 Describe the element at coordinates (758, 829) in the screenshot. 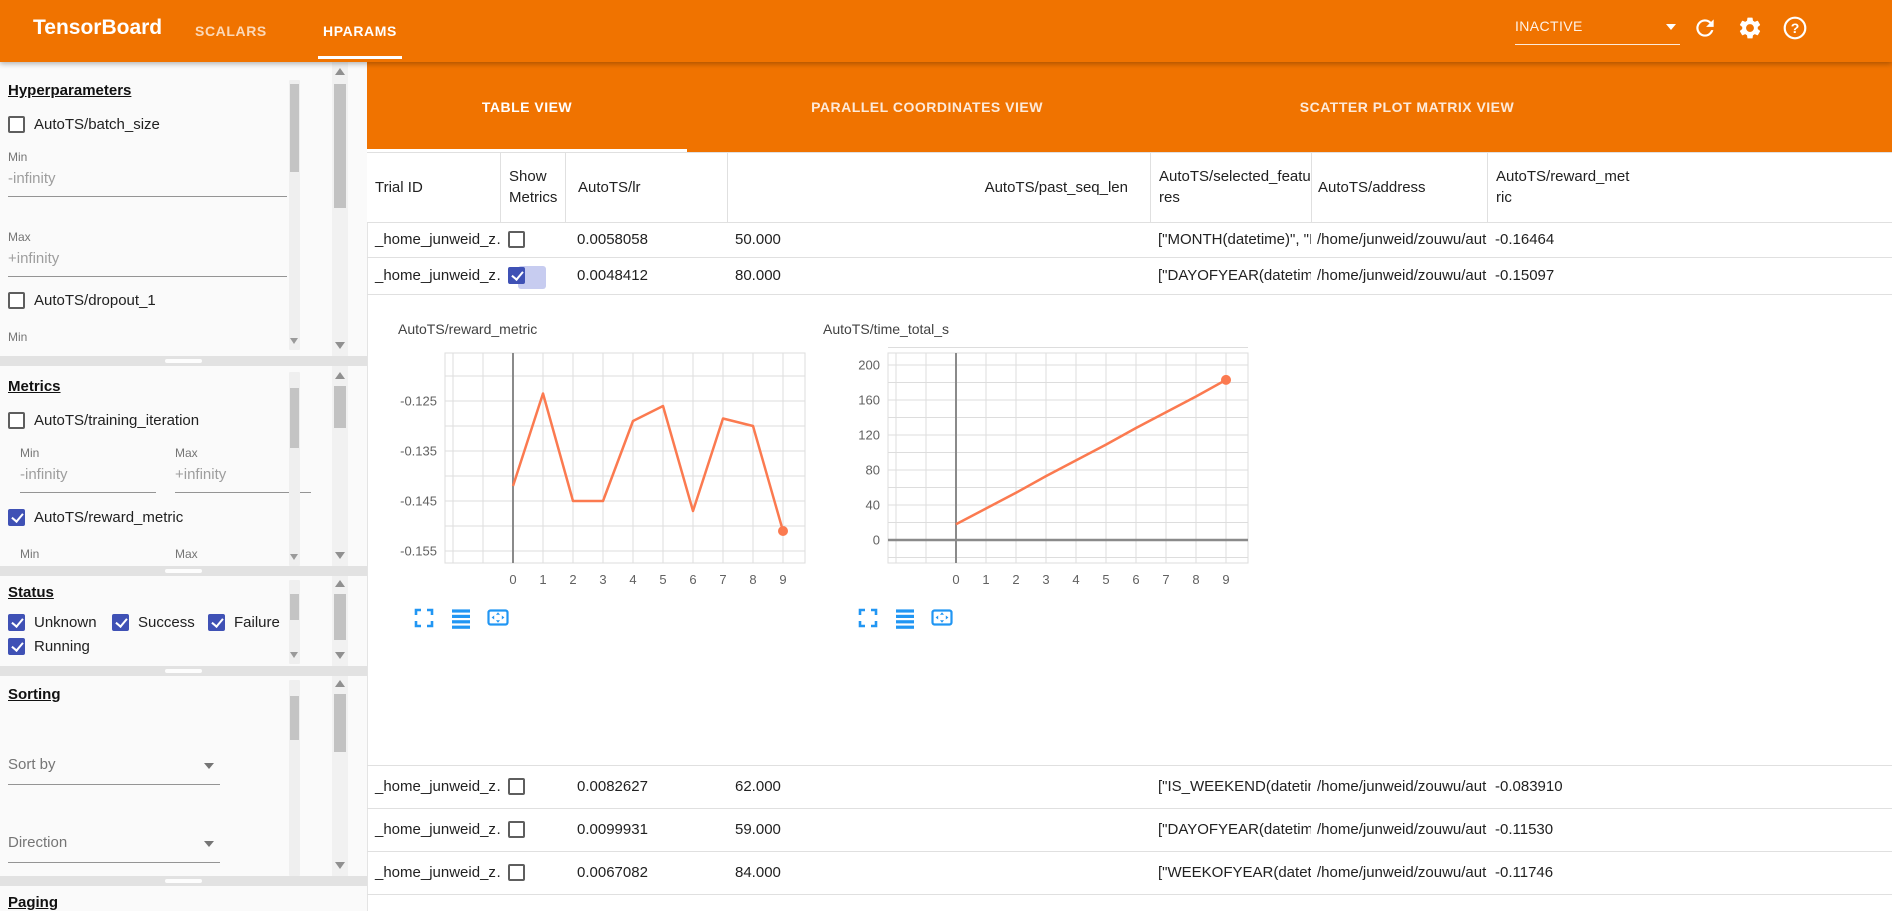

I see `cell-past-seq-len: 59.000` at that location.